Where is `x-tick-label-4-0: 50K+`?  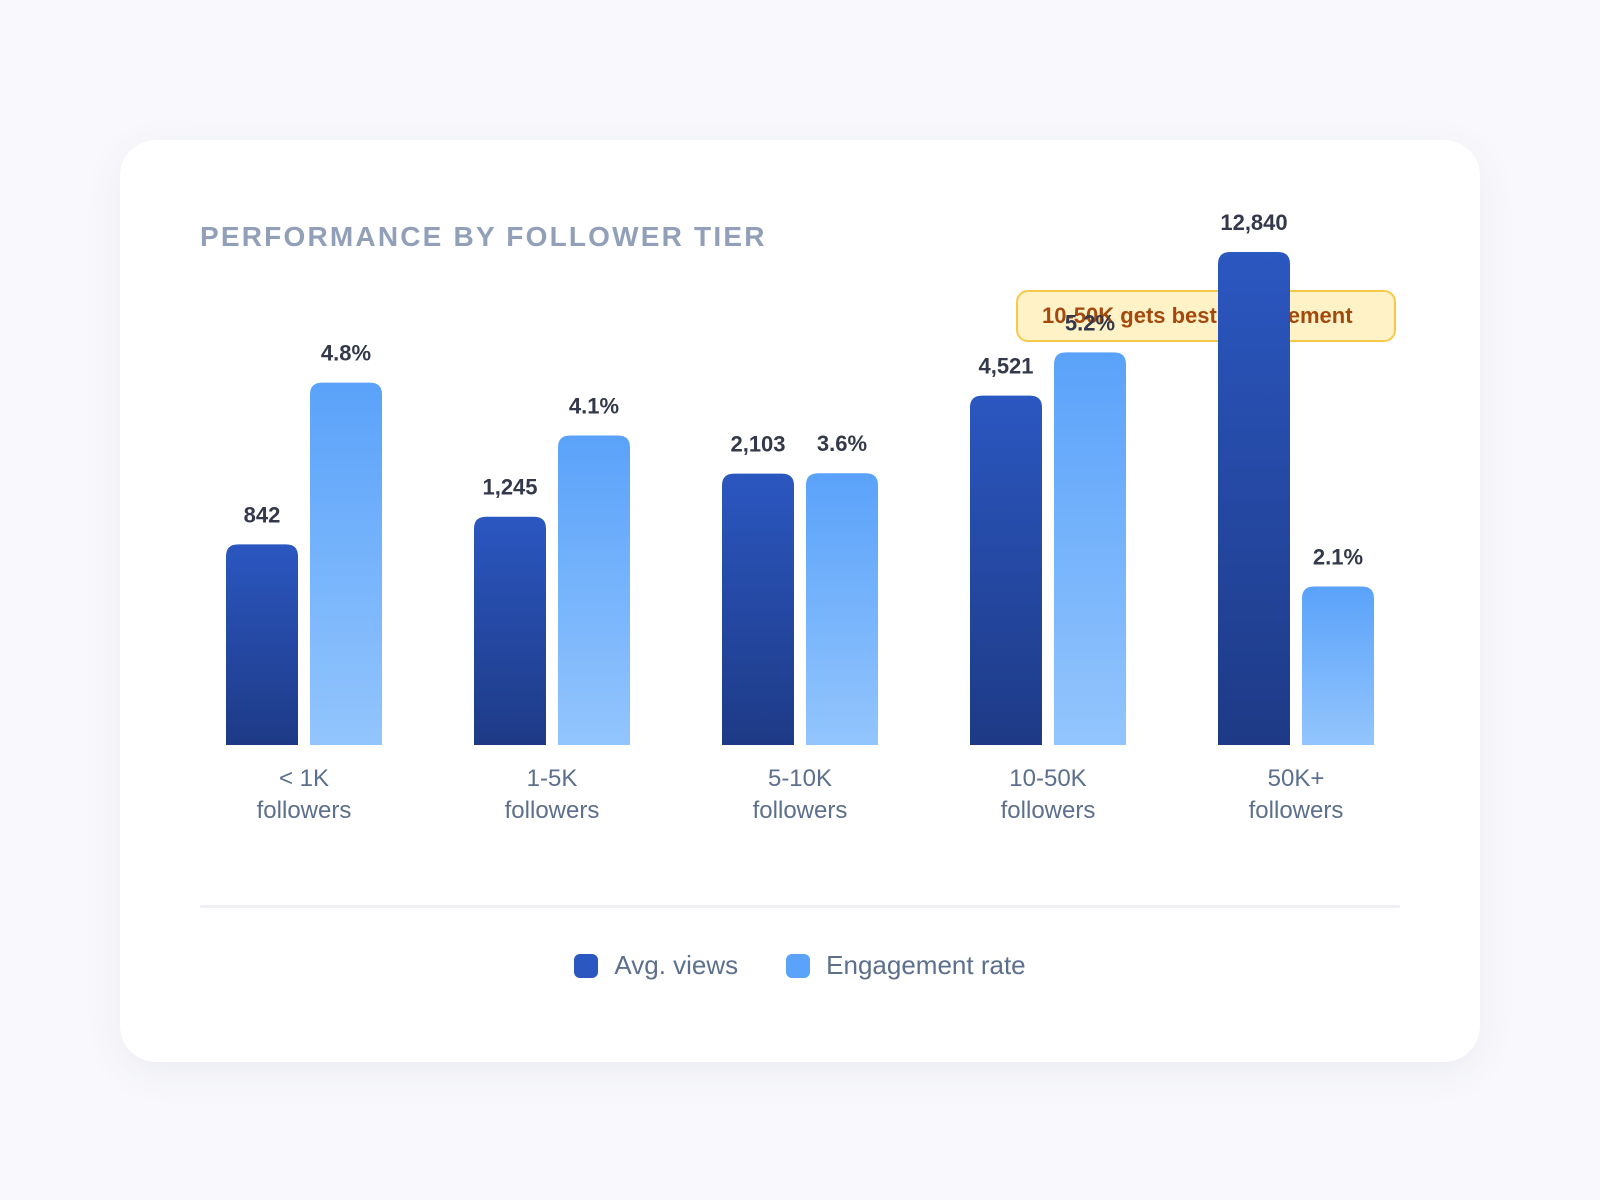
x-tick-label-4-0: 50K+ is located at coordinates (1296, 778).